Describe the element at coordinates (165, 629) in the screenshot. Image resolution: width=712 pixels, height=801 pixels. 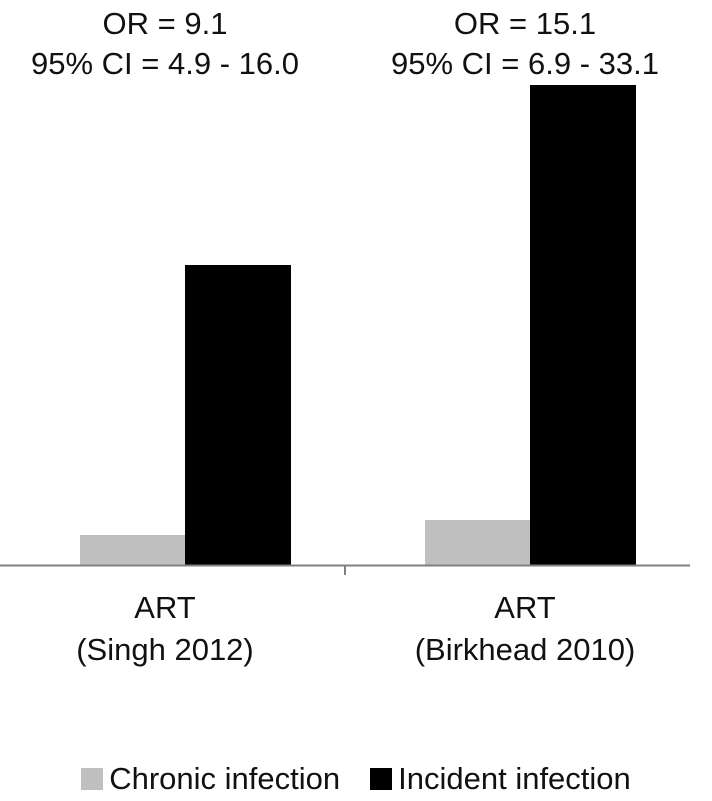
I see `x-tick-label: ART (Singh 2012)` at that location.